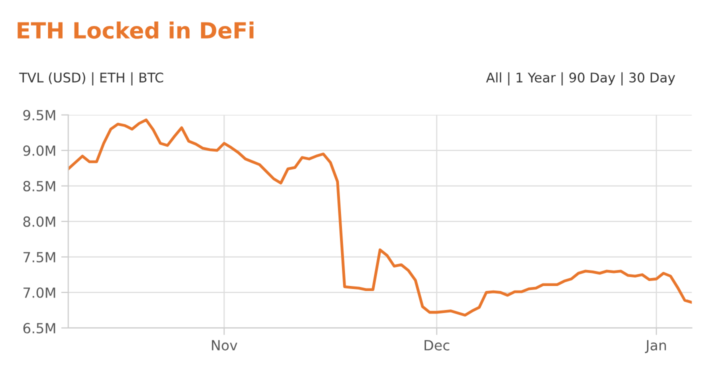 The image size is (711, 366). Describe the element at coordinates (39, 115) in the screenshot. I see `y-tick-label: 9.5M` at that location.